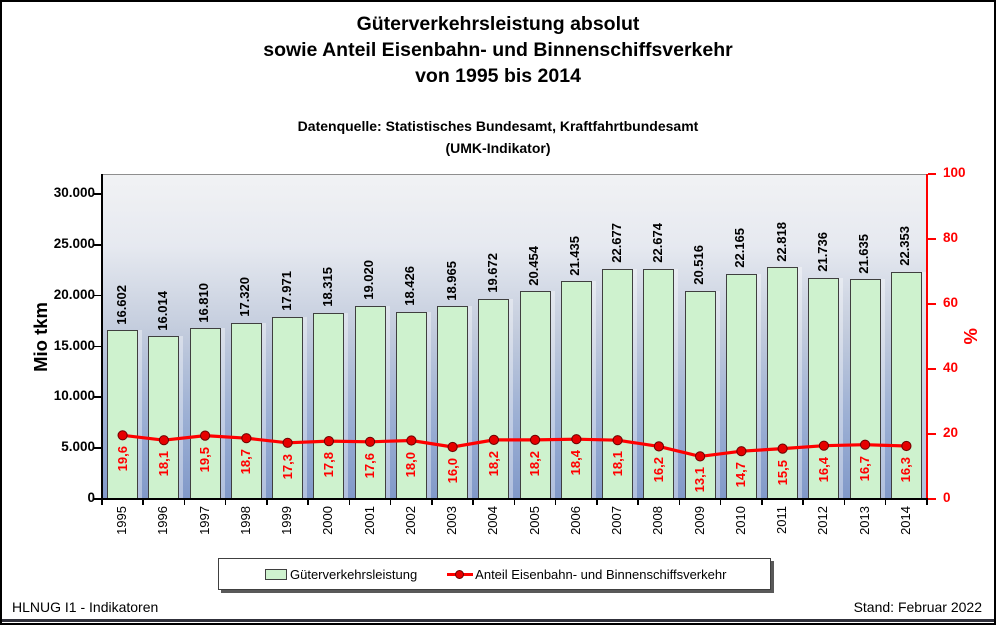  I want to click on line-point-2004, so click(493, 439).